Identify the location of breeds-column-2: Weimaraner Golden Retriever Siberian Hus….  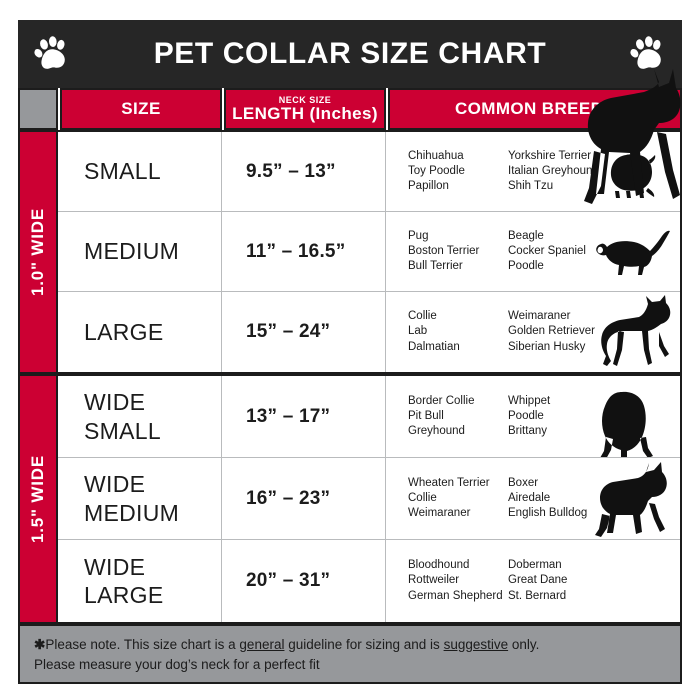
(551, 331).